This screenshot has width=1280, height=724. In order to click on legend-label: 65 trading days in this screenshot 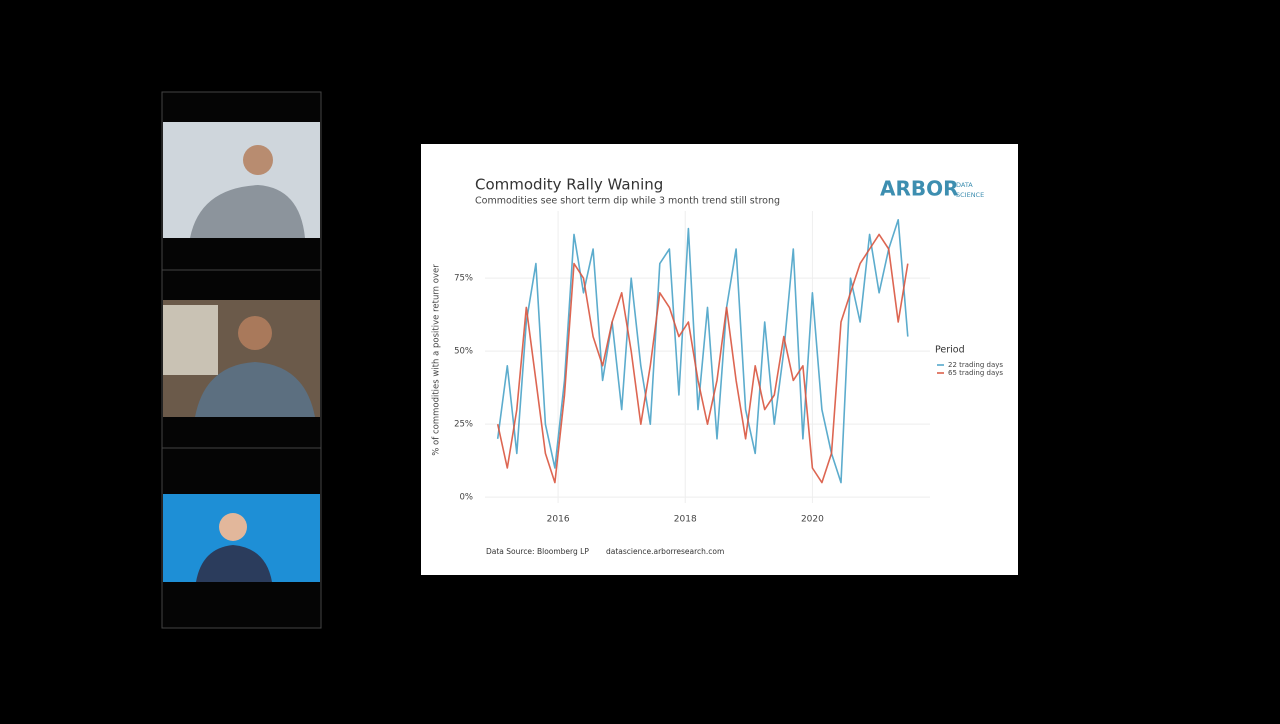, I will do `click(975, 373)`.